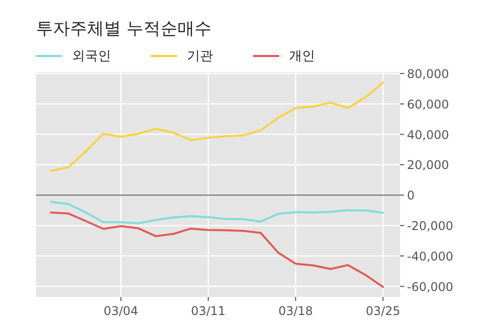  What do you see at coordinates (428, 165) in the screenshot?
I see `y-tick-label: 20,000` at bounding box center [428, 165].